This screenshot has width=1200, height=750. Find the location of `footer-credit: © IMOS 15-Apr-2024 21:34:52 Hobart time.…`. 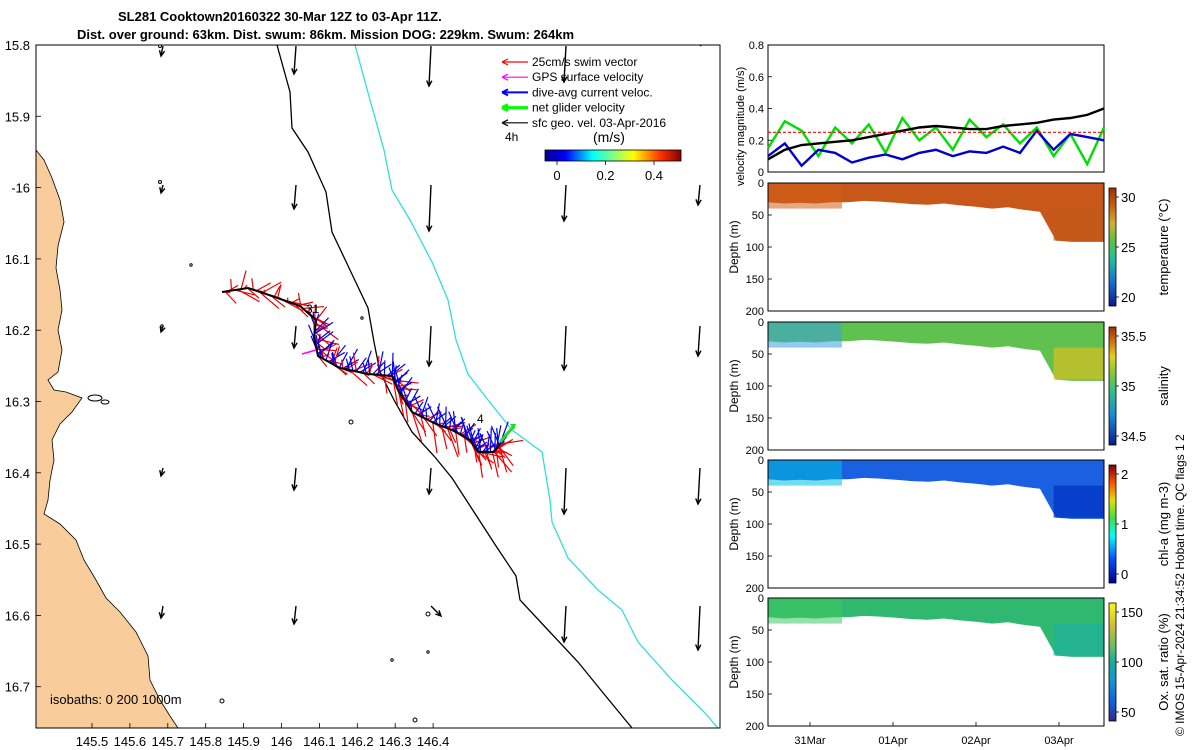

footer-credit: © IMOS 15-Apr-2024 21:34:52 Hobart time.… is located at coordinates (1180, 585).